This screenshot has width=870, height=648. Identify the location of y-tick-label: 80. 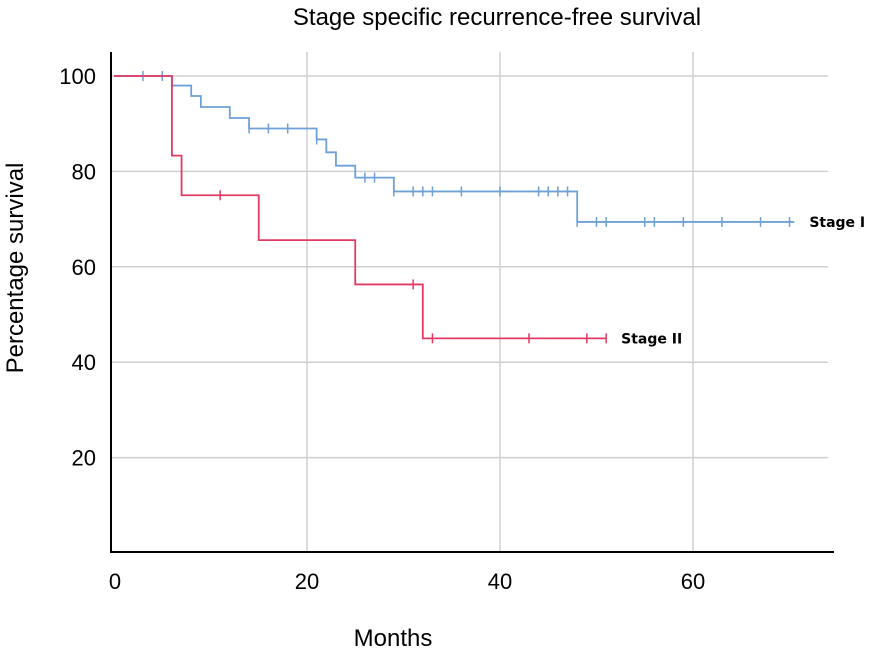
(84, 171).